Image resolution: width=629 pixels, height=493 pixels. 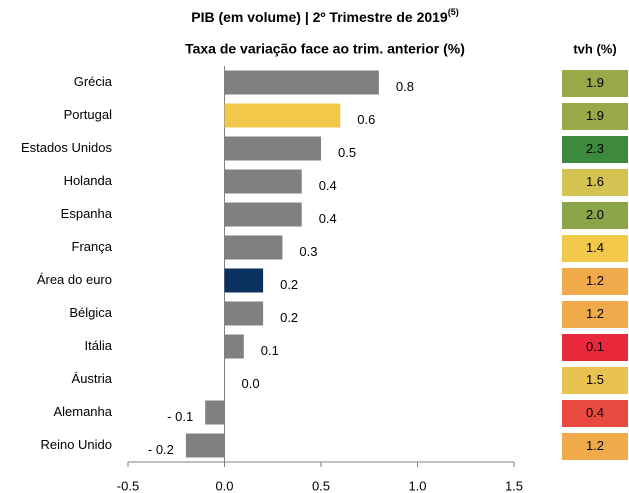 I want to click on value-label: 0.5, so click(x=347, y=152).